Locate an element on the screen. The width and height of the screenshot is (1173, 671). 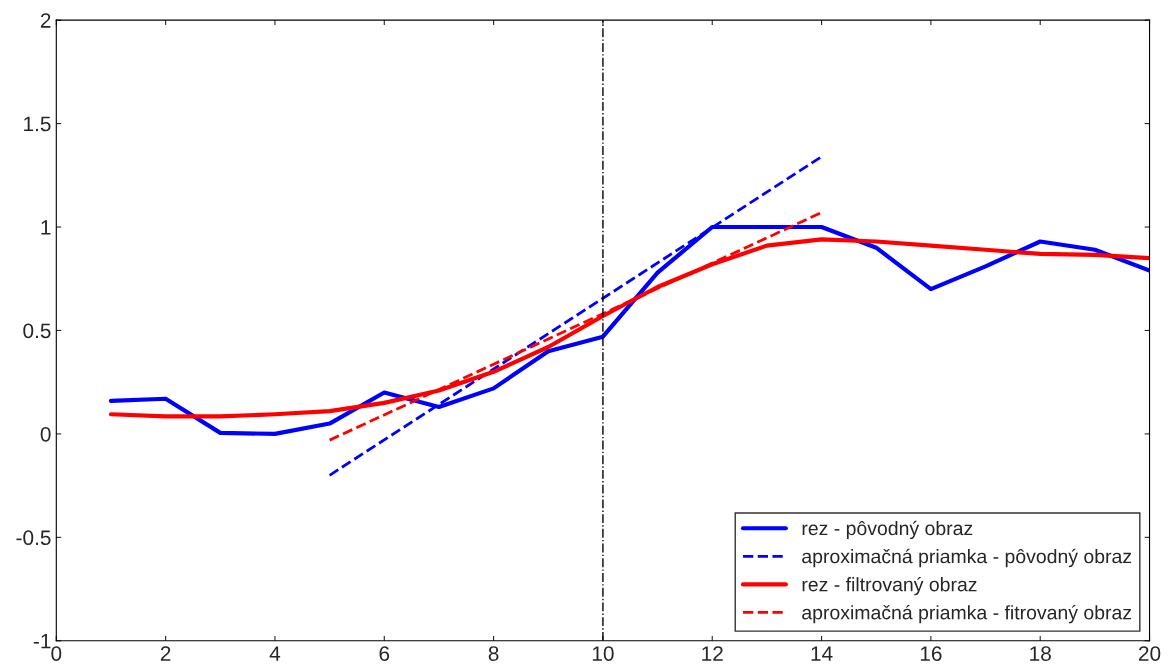
x-tick-label: 20 is located at coordinates (1150, 653).